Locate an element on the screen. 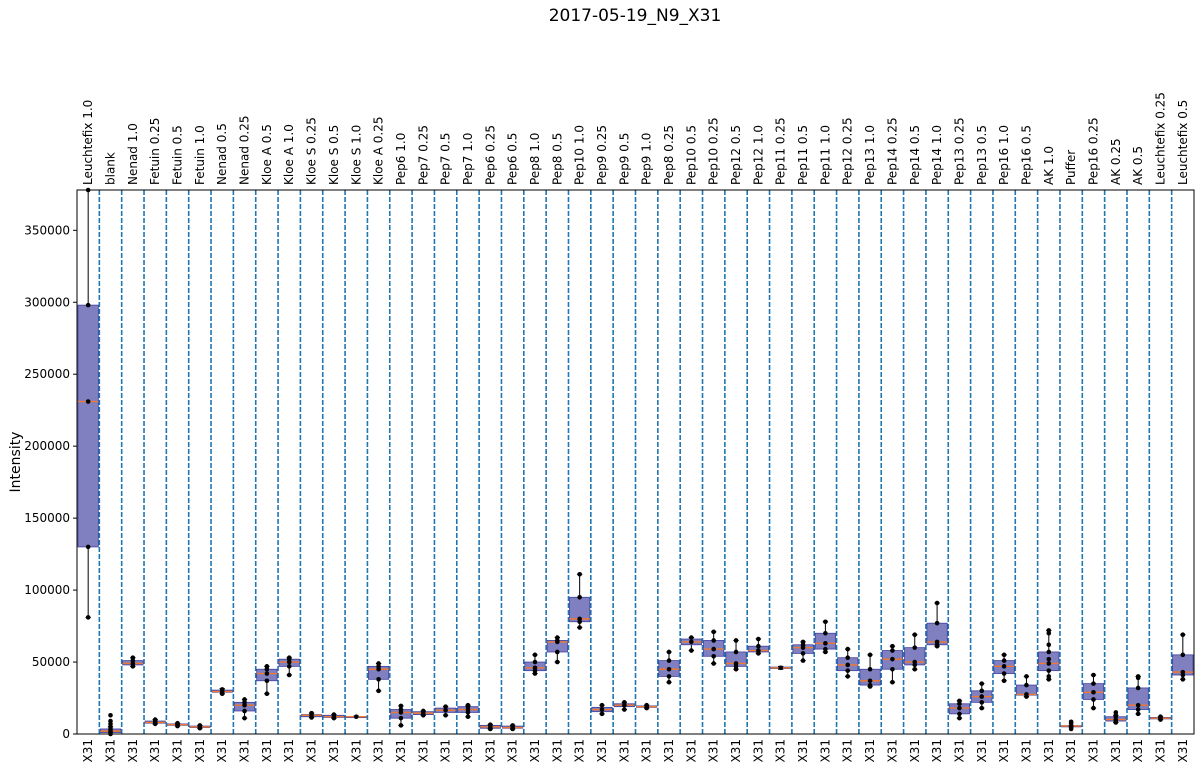 The width and height of the screenshot is (1204, 771). category-label: Pep14 1.0 is located at coordinates (937, 155).